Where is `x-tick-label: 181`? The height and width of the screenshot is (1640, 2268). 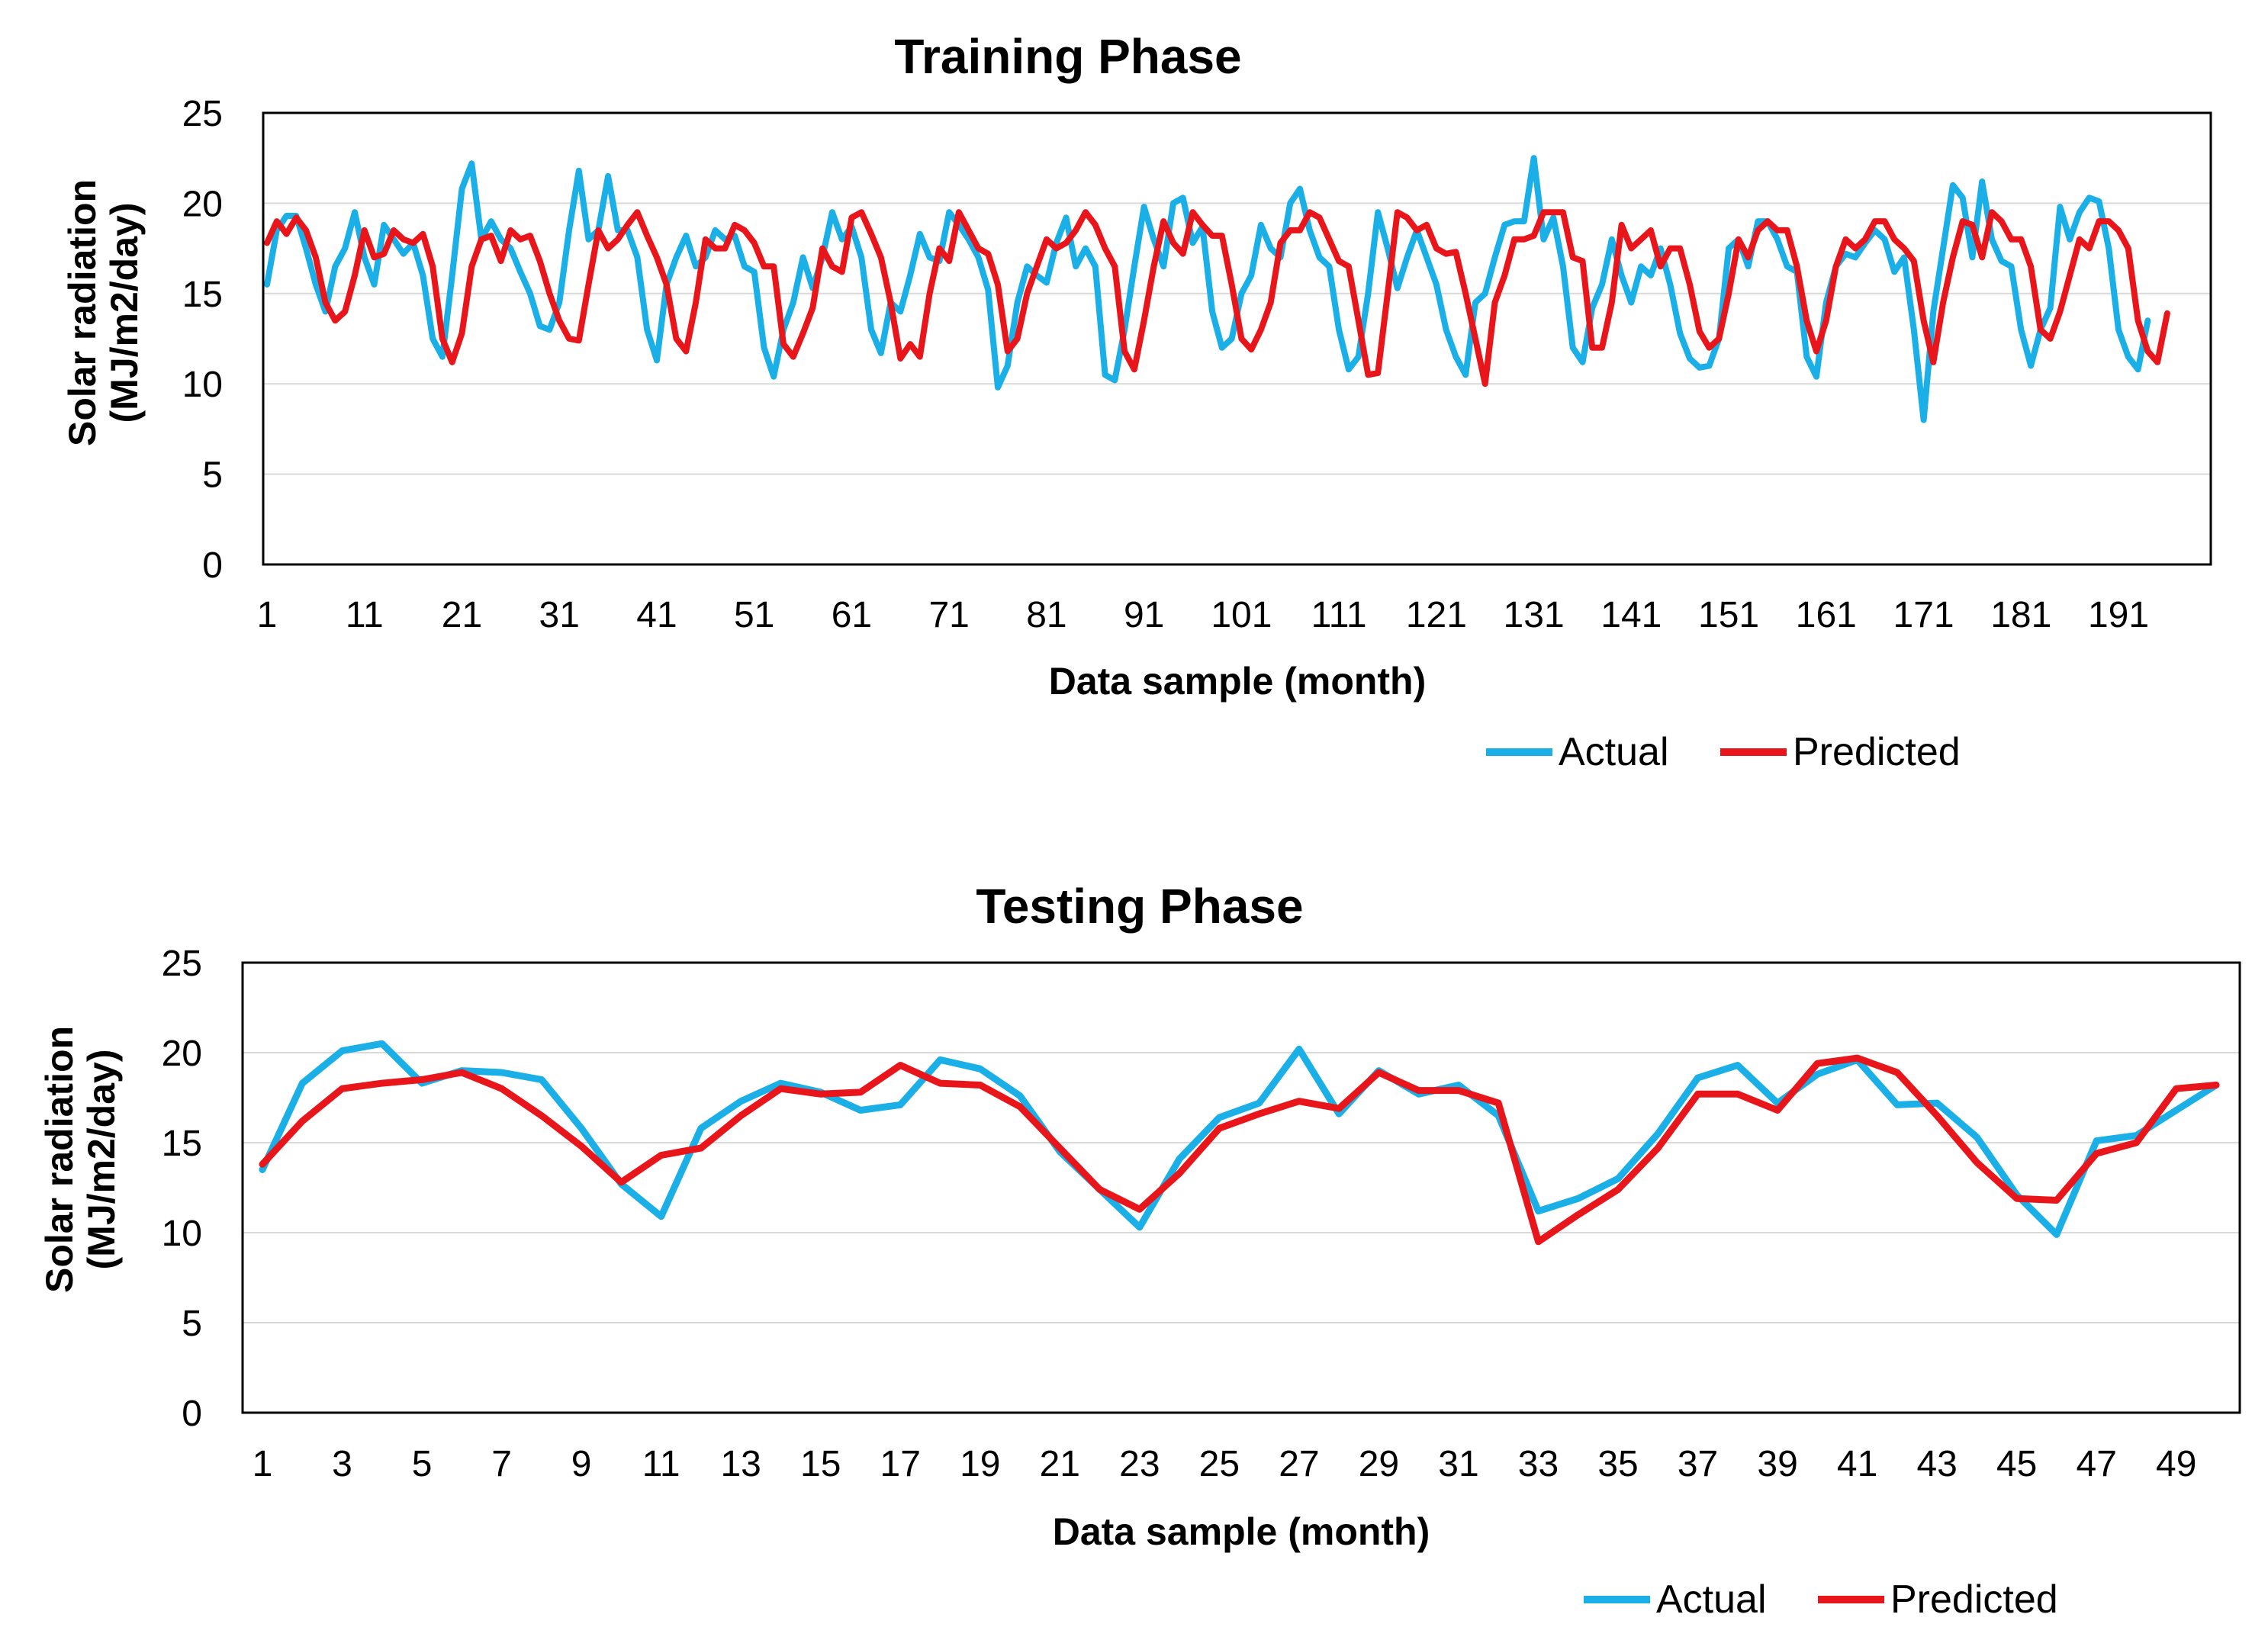
x-tick-label: 181 is located at coordinates (2020, 615).